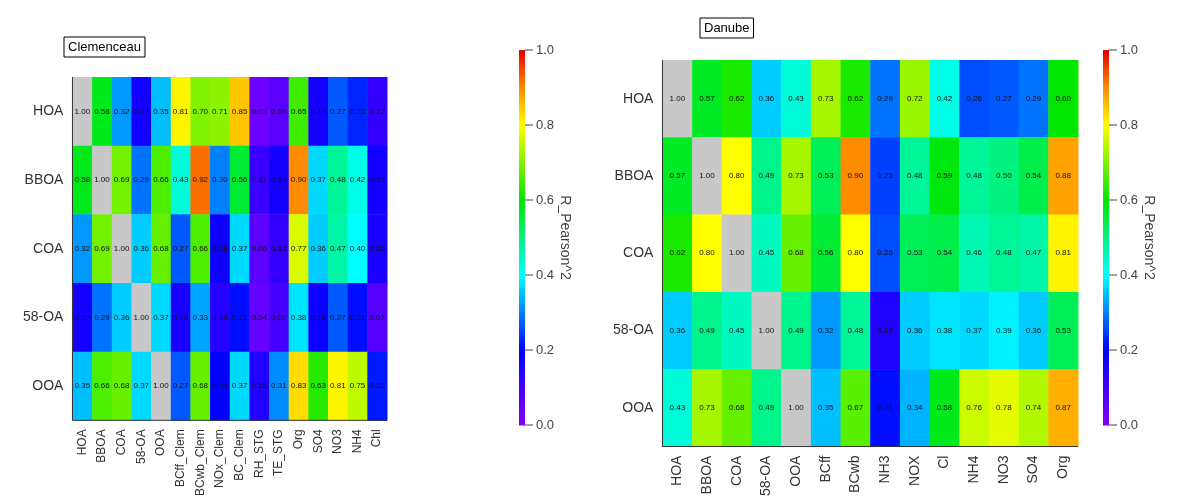  What do you see at coordinates (855, 253) in the screenshot?
I see `data-label: 0.80` at bounding box center [855, 253].